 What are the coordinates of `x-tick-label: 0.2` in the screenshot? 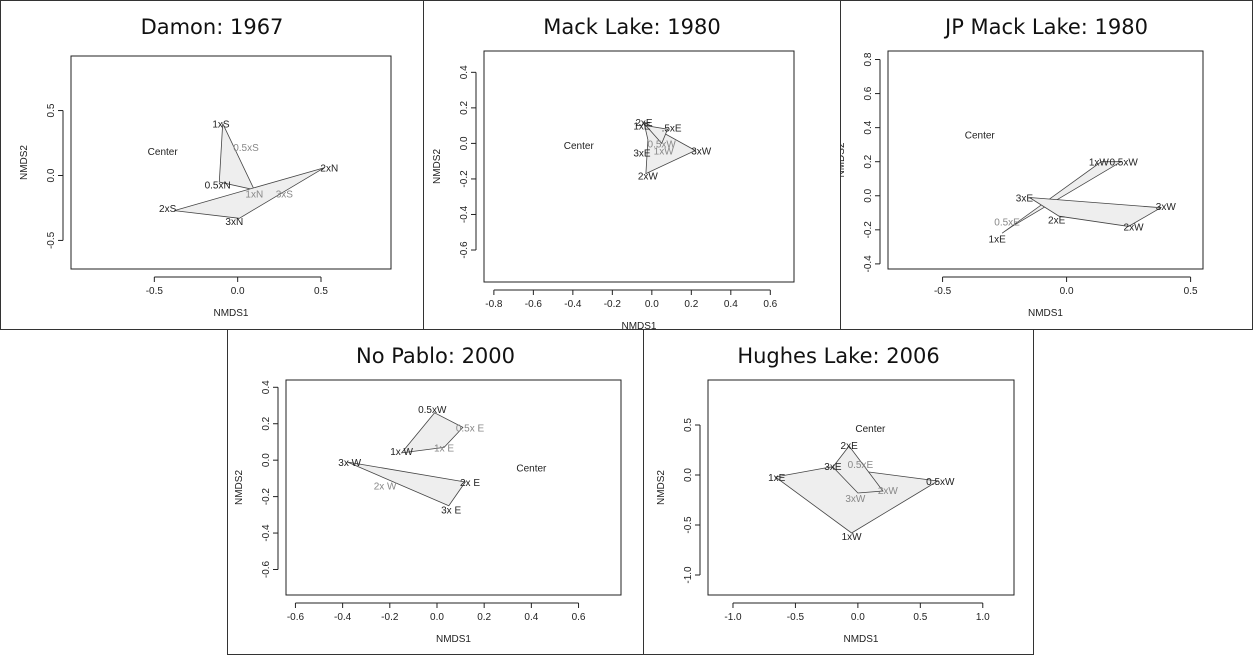 It's located at (691, 304).